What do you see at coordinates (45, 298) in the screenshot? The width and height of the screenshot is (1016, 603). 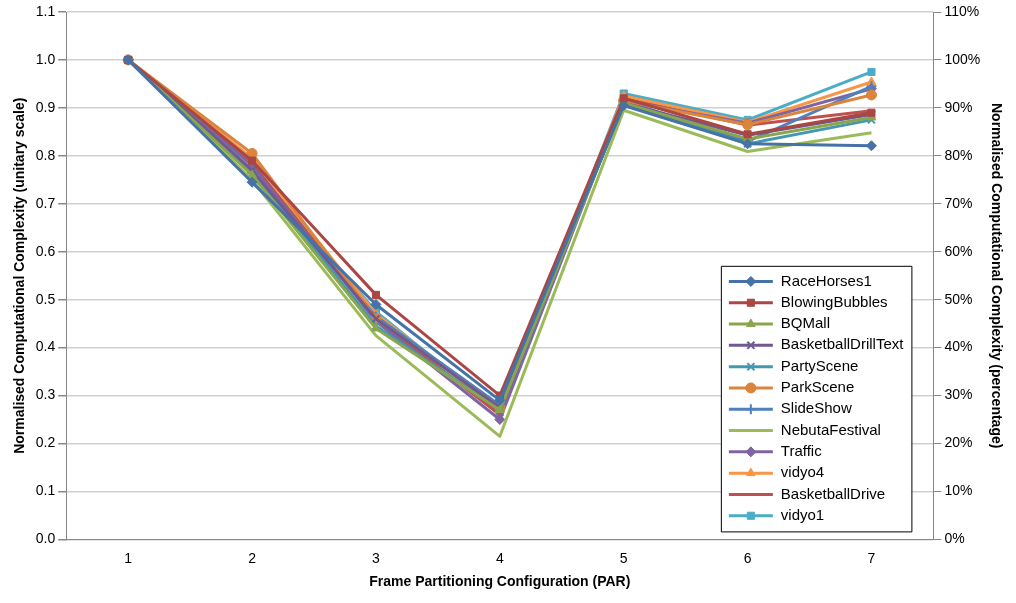 I see `y-tick-label: 0.5` at bounding box center [45, 298].